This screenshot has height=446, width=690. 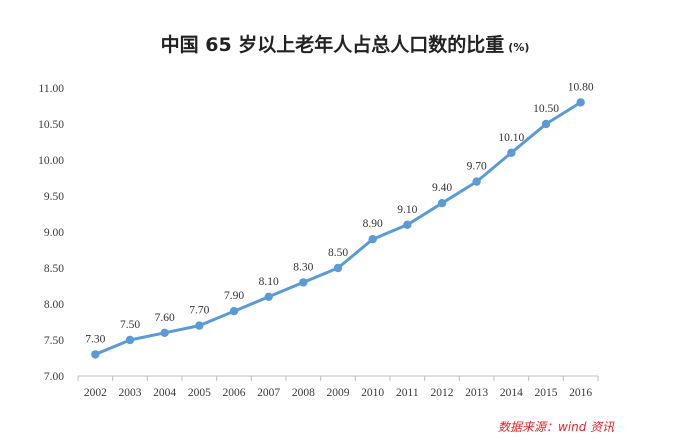 I want to click on x-tick-label: 2007, so click(x=268, y=393).